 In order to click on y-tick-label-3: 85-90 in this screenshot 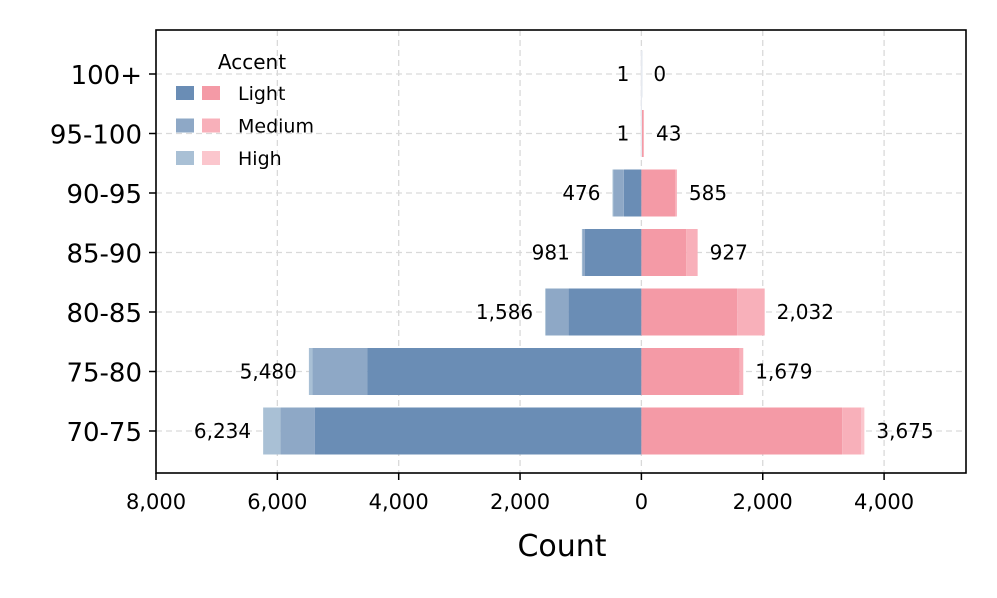, I will do `click(104, 255)`.